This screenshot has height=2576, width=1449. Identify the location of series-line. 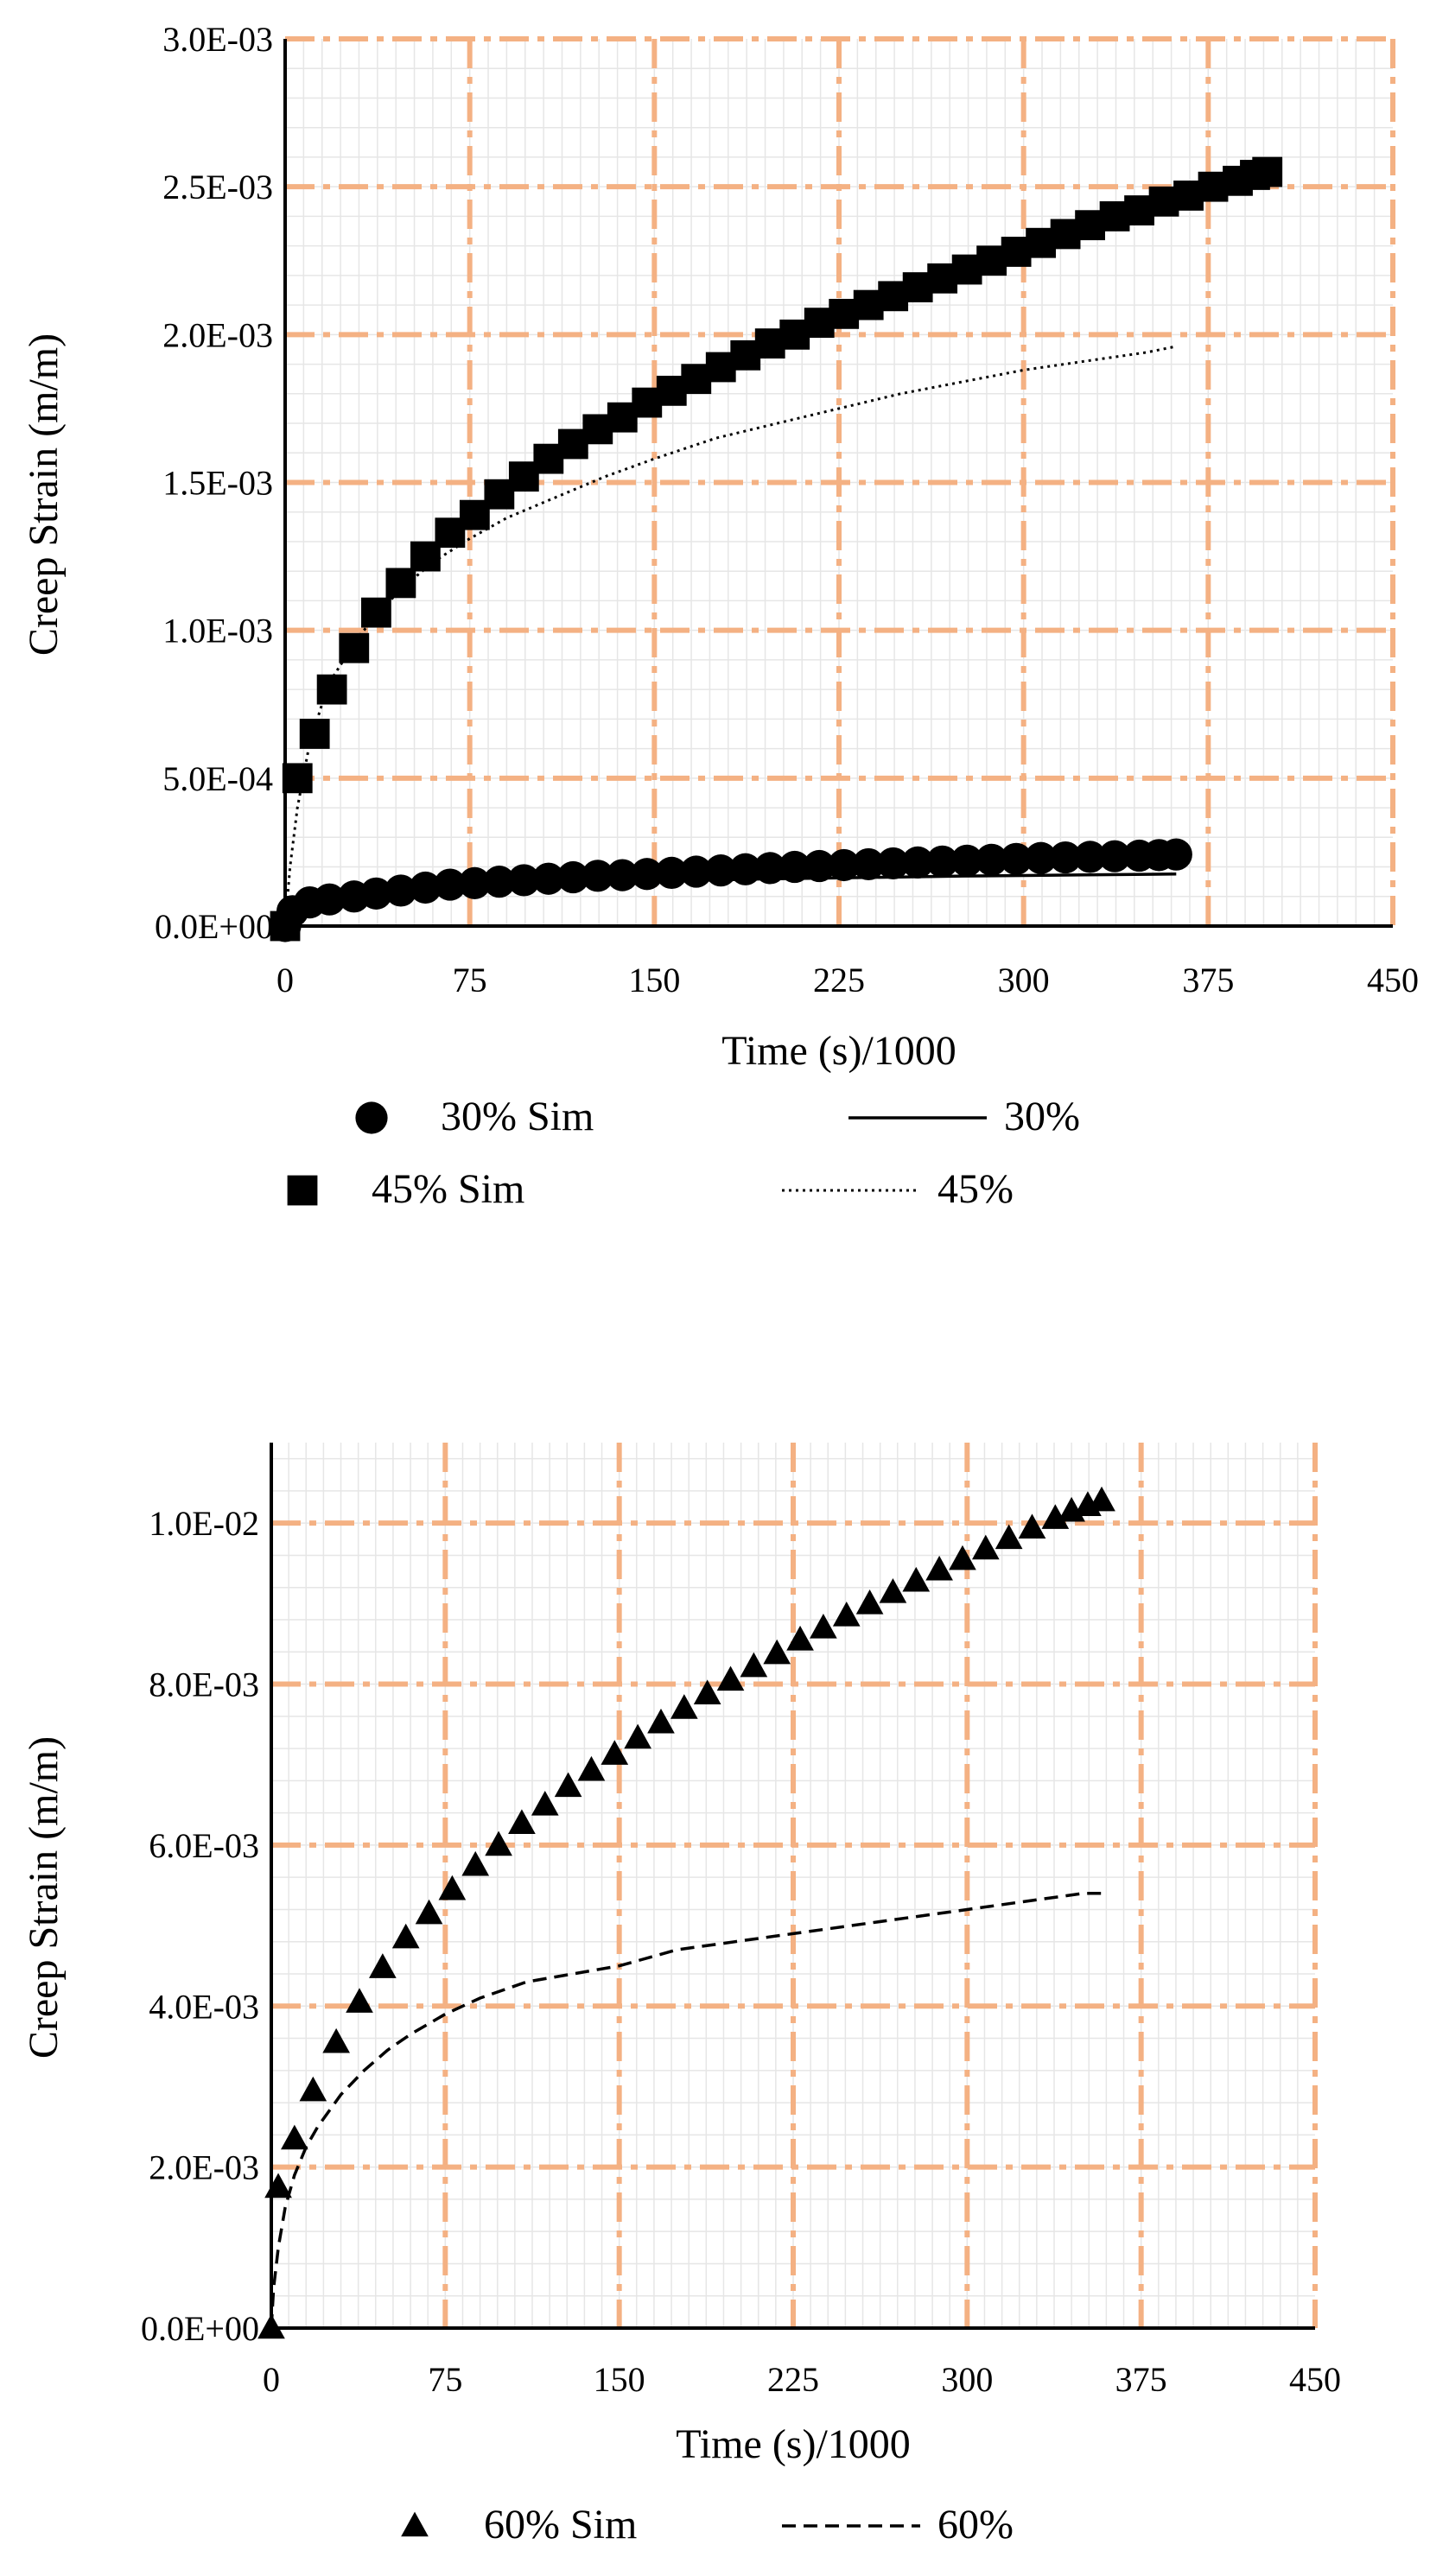
(730, 636).